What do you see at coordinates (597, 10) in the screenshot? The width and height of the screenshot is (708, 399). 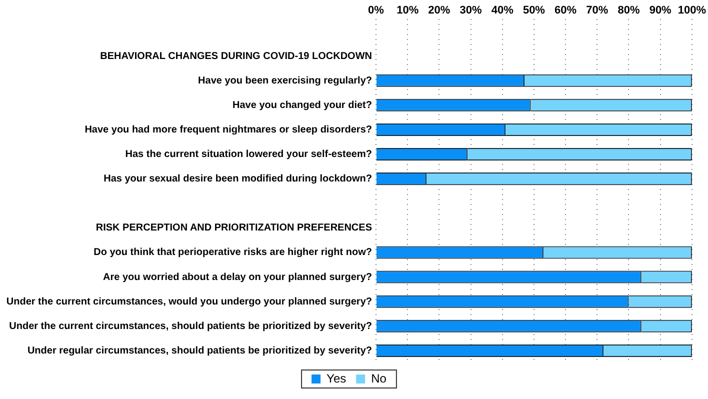 I see `x-tick-label: 70%` at bounding box center [597, 10].